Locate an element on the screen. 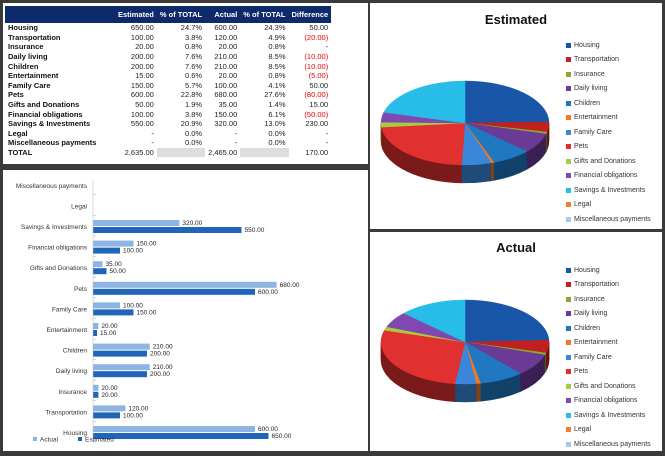 The image size is (665, 456). legend-label: Gifts and Donations is located at coordinates (605, 386).